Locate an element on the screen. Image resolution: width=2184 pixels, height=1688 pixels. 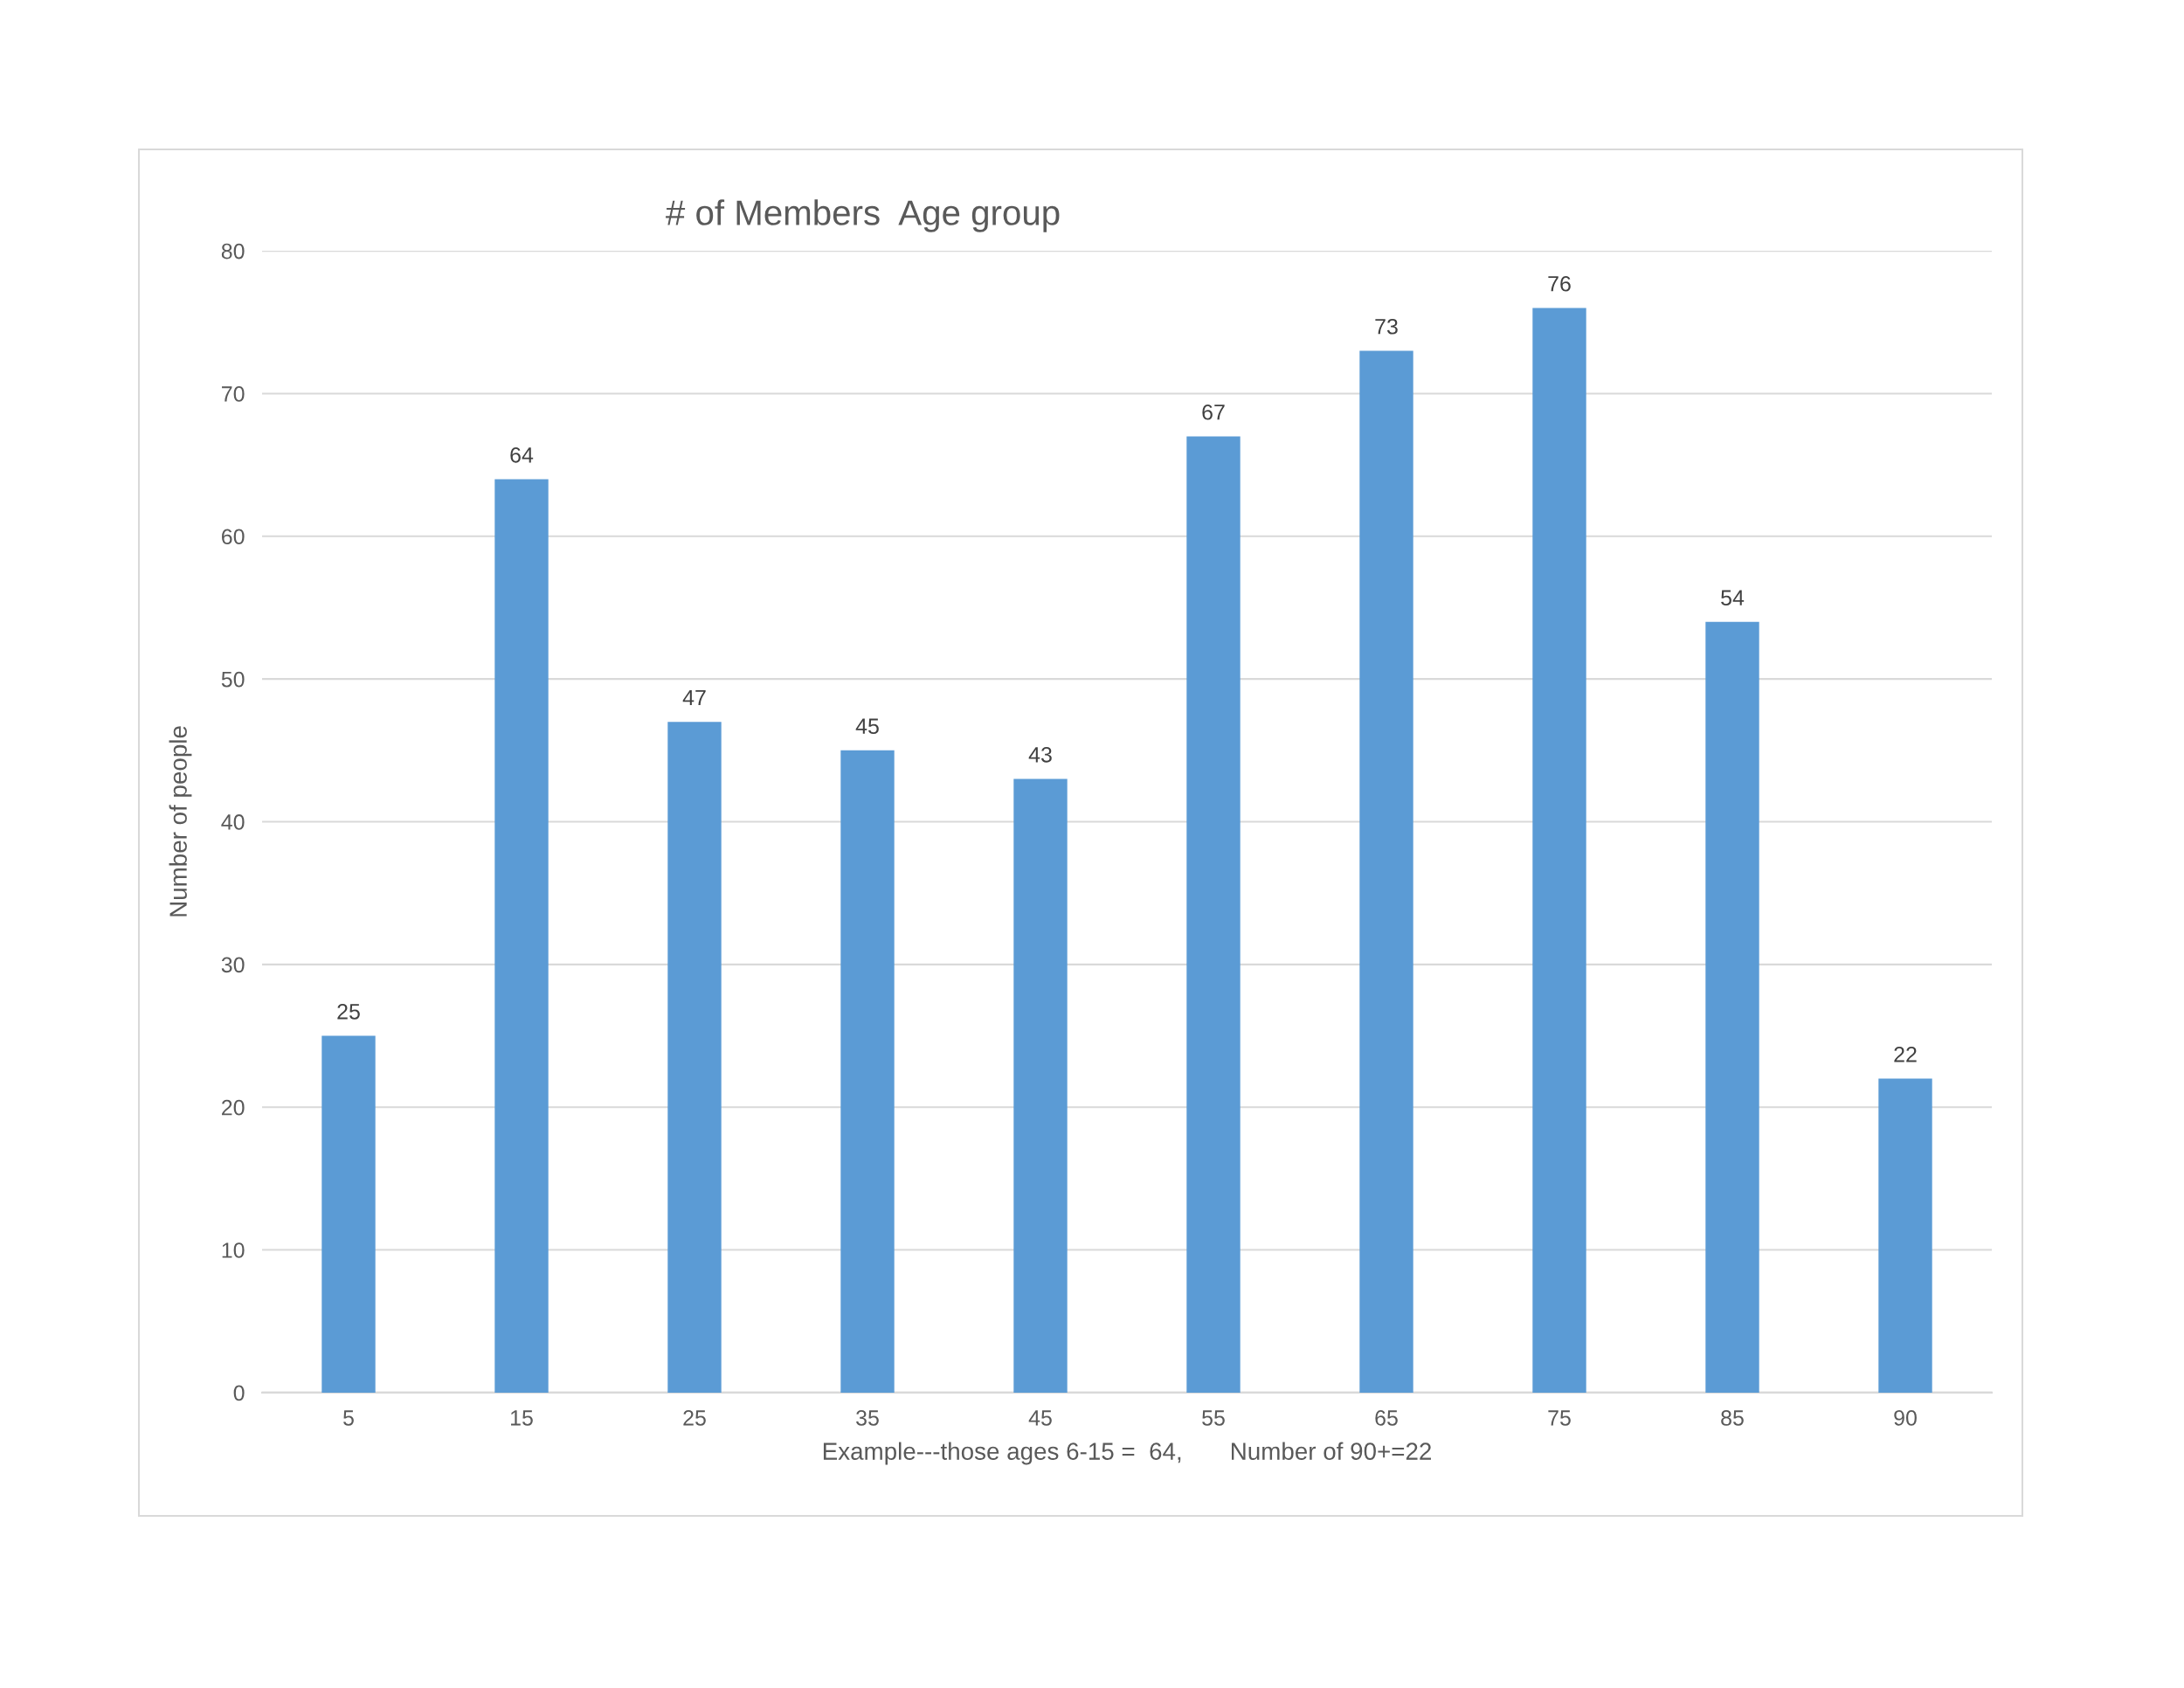
x-tick-label: 90 is located at coordinates (1905, 1418).